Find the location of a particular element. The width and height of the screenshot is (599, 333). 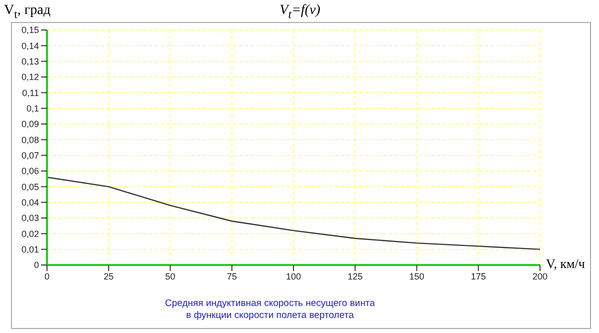

x-tick-label: 50 is located at coordinates (170, 276).